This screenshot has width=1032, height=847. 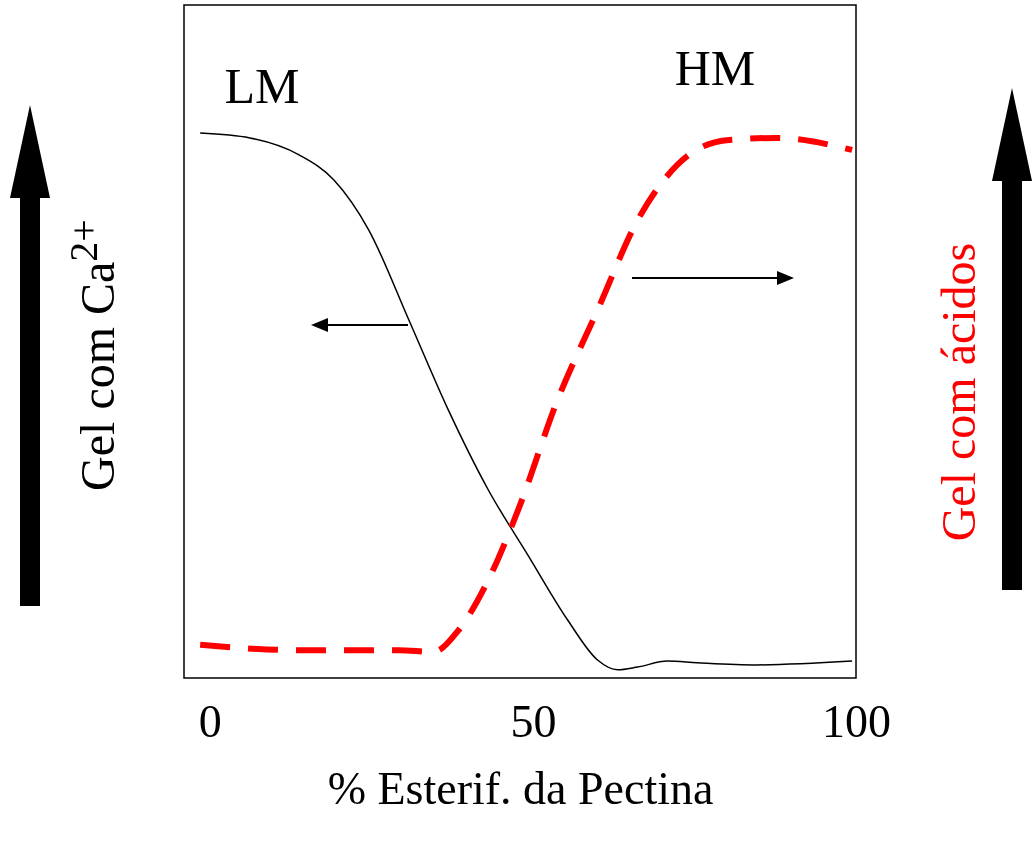 I want to click on x-tick-label: 50, so click(x=533, y=721).